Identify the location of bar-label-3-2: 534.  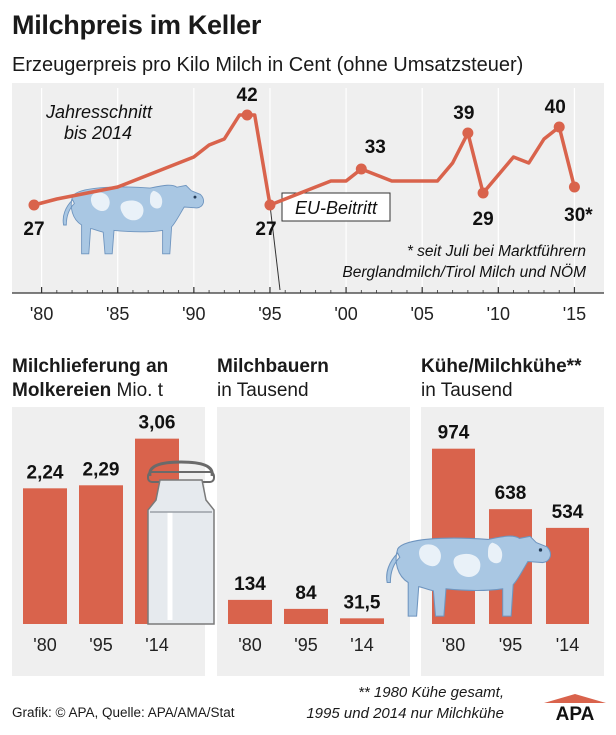
(568, 512).